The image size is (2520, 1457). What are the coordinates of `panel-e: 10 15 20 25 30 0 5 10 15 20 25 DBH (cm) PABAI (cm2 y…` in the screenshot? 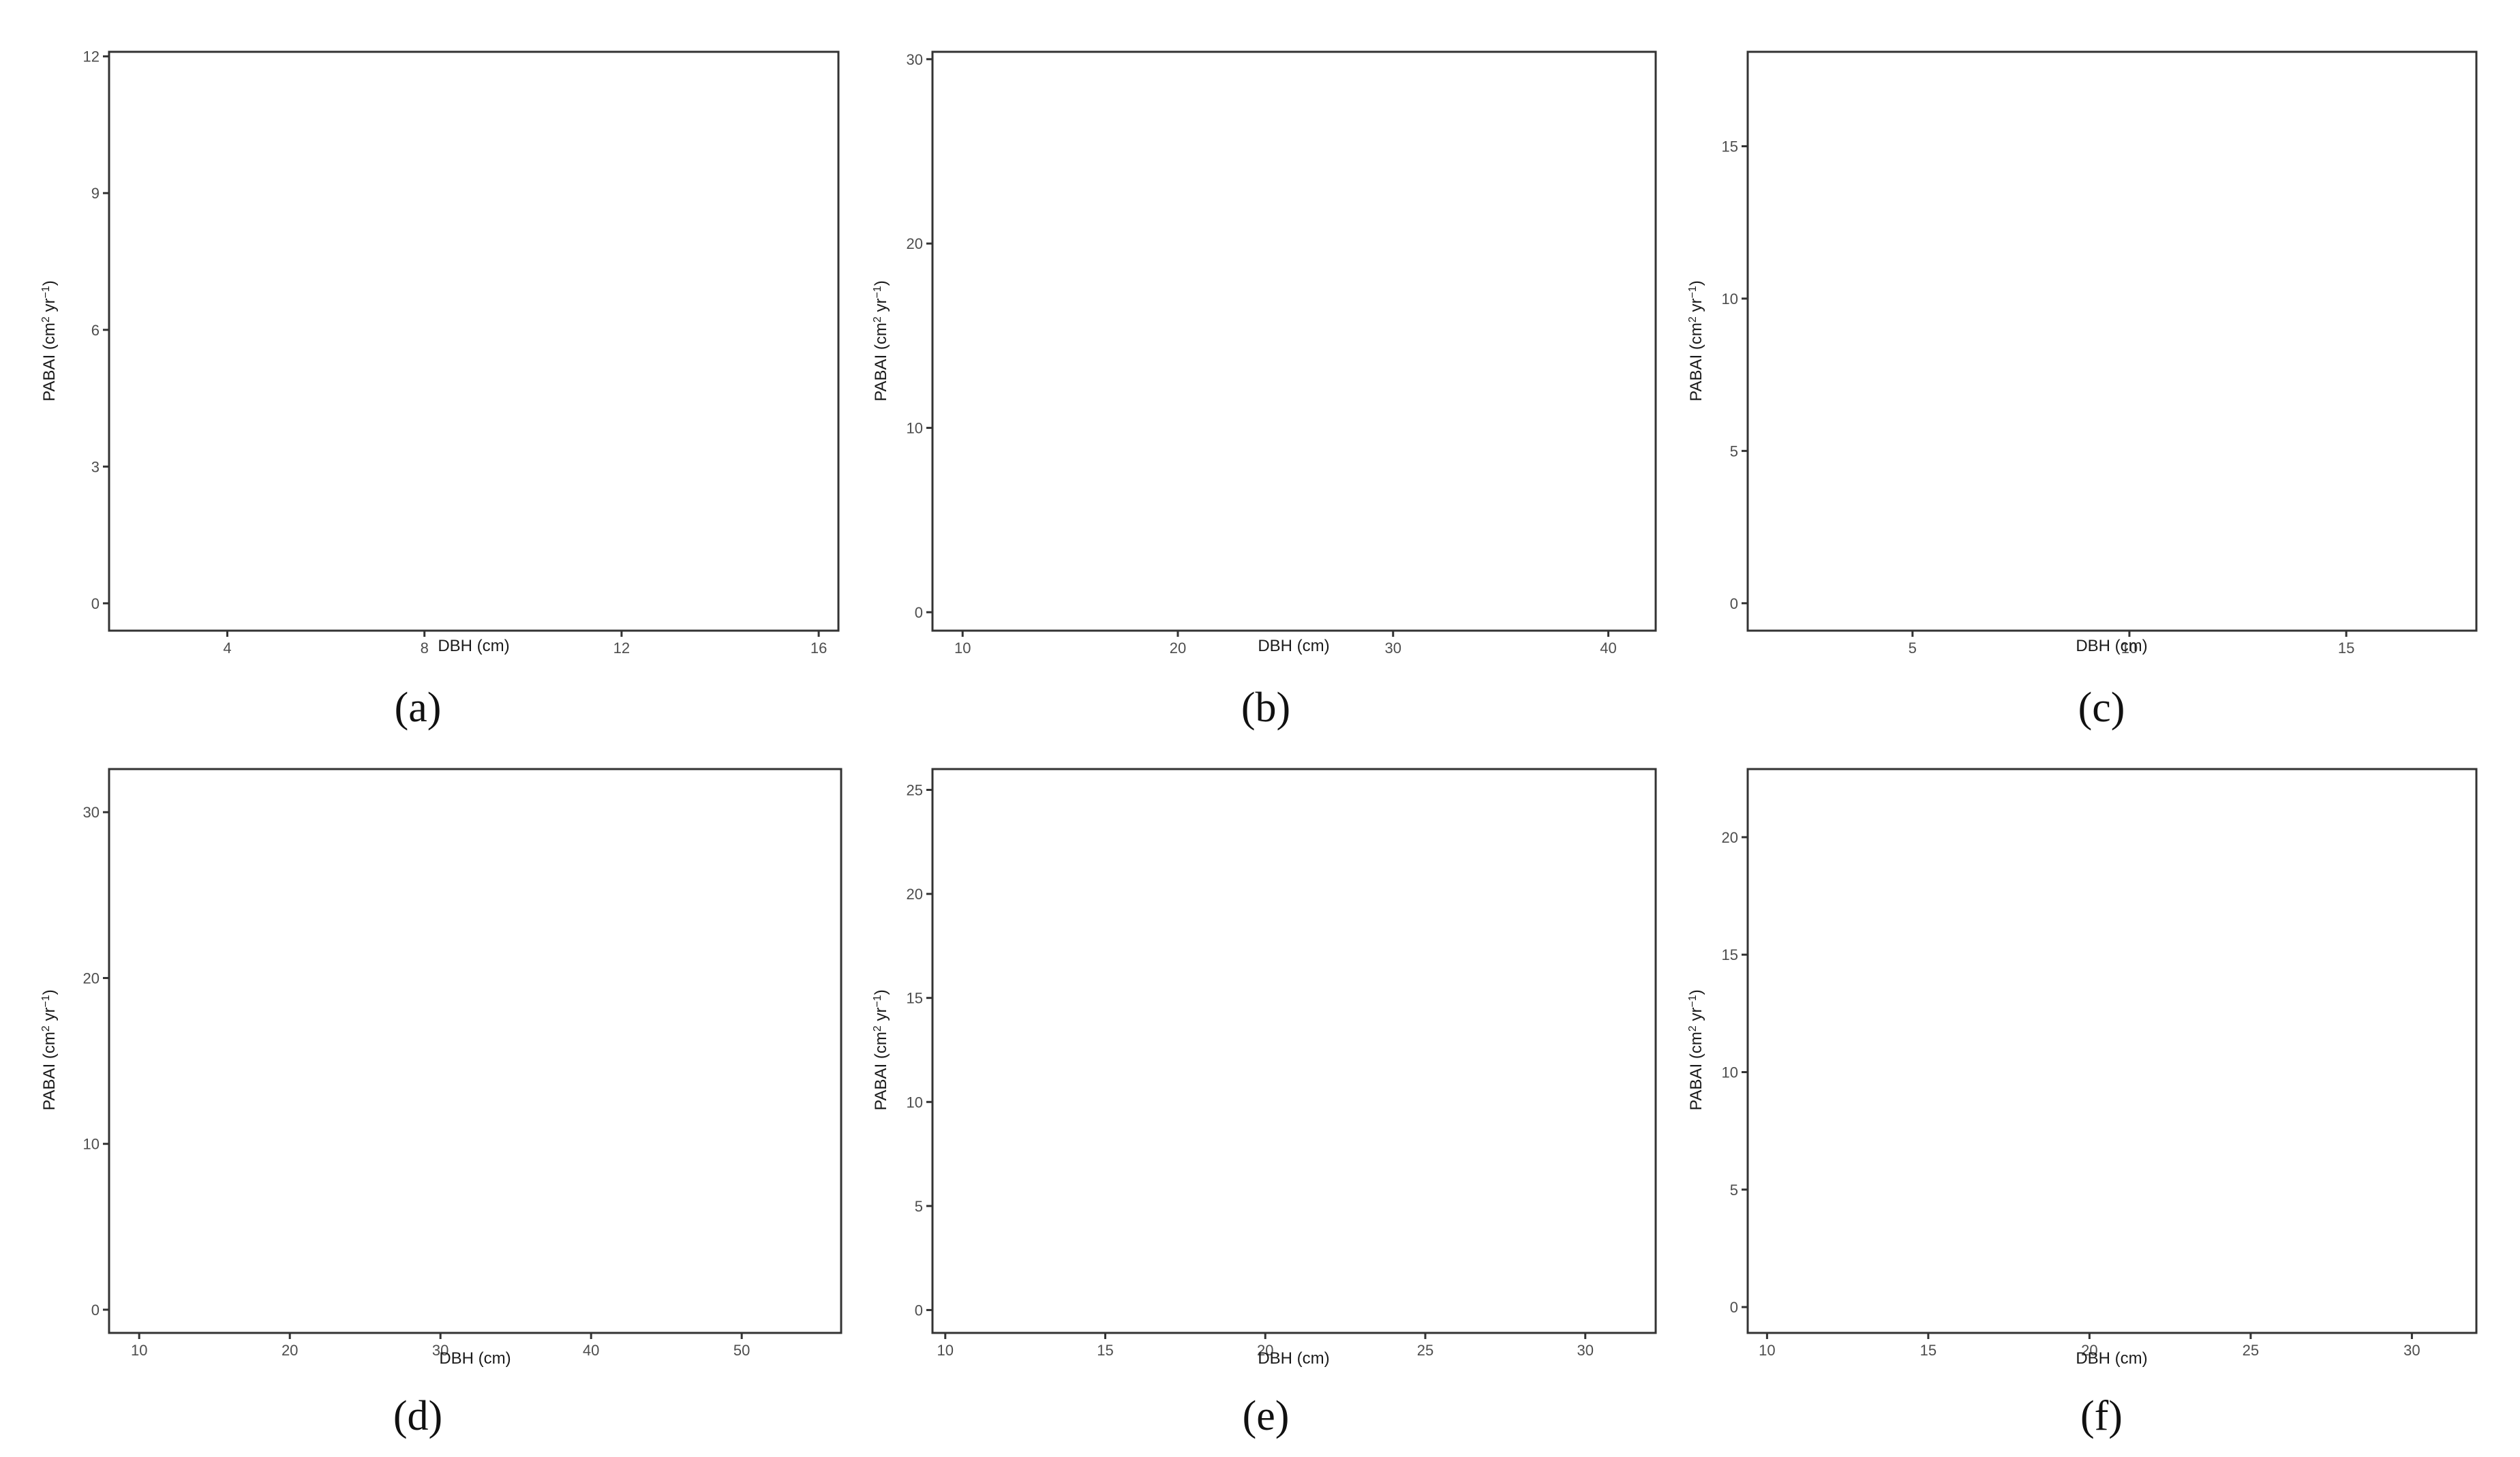 It's located at (1264, 1103).